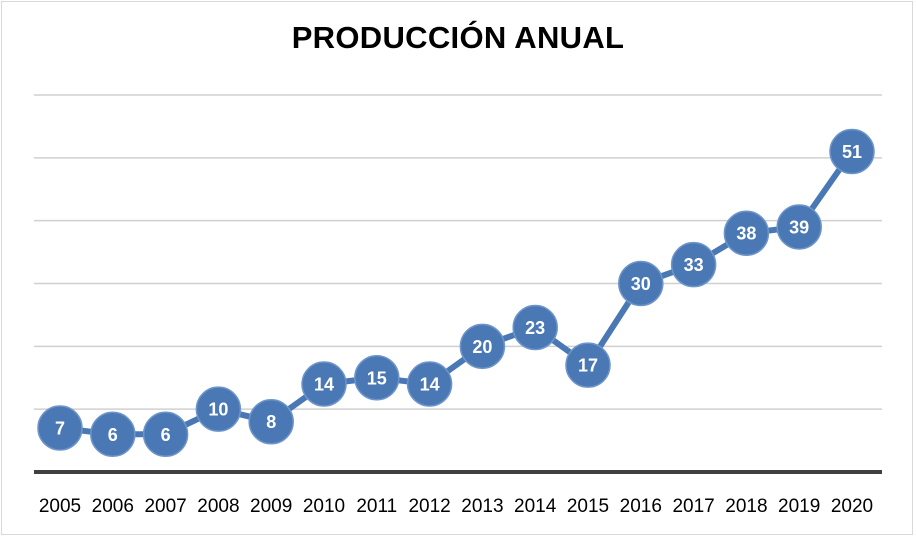  I want to click on data-label: 7, so click(60, 429).